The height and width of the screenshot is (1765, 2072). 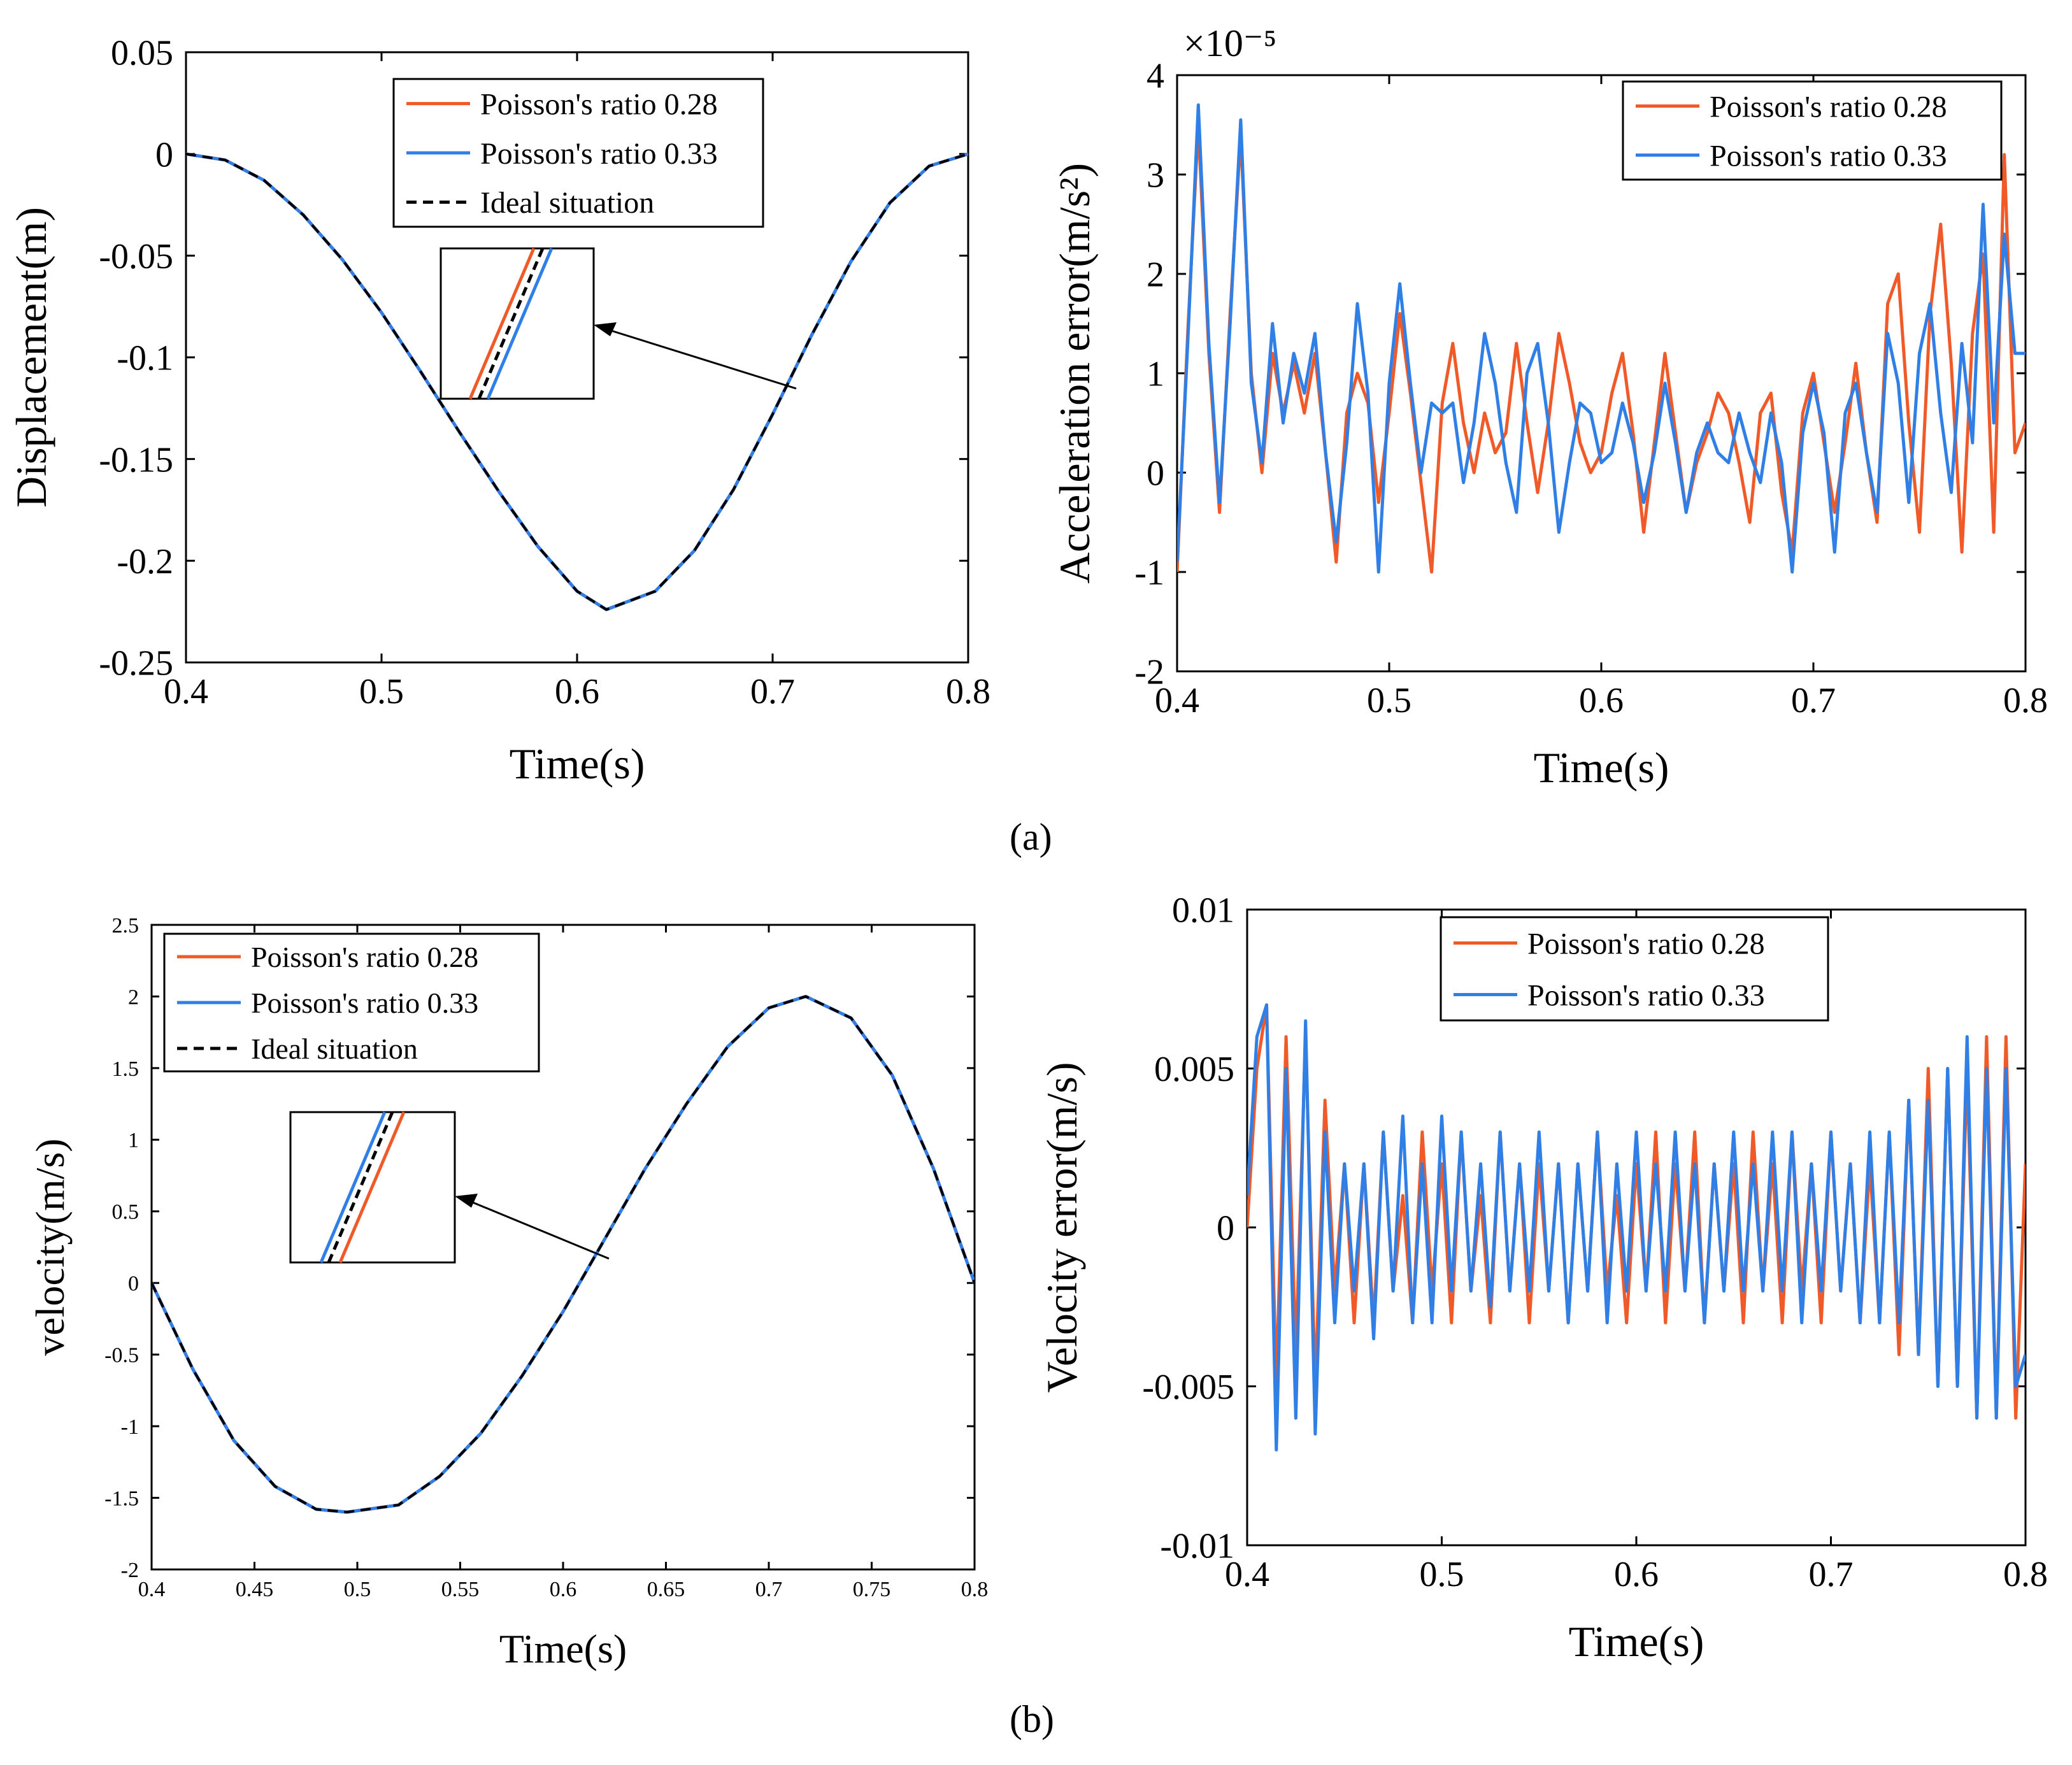 I want to click on panel-label-b: (b), so click(x=1032, y=1719).